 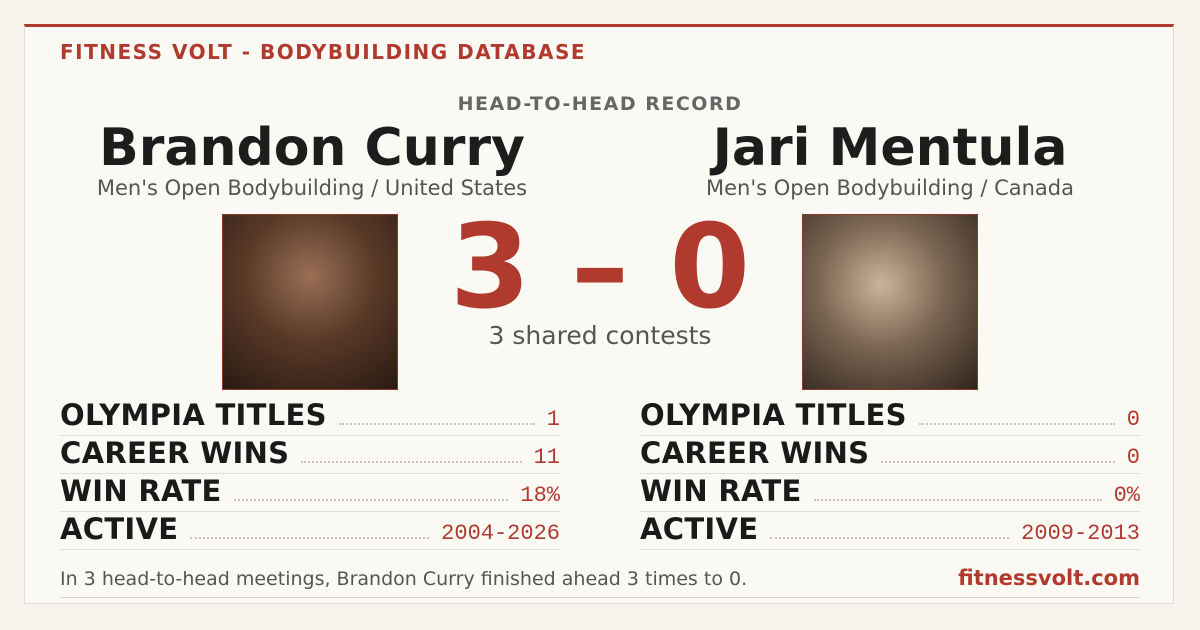 I want to click on stat-row: WIN RATE 18%, so click(x=310, y=493).